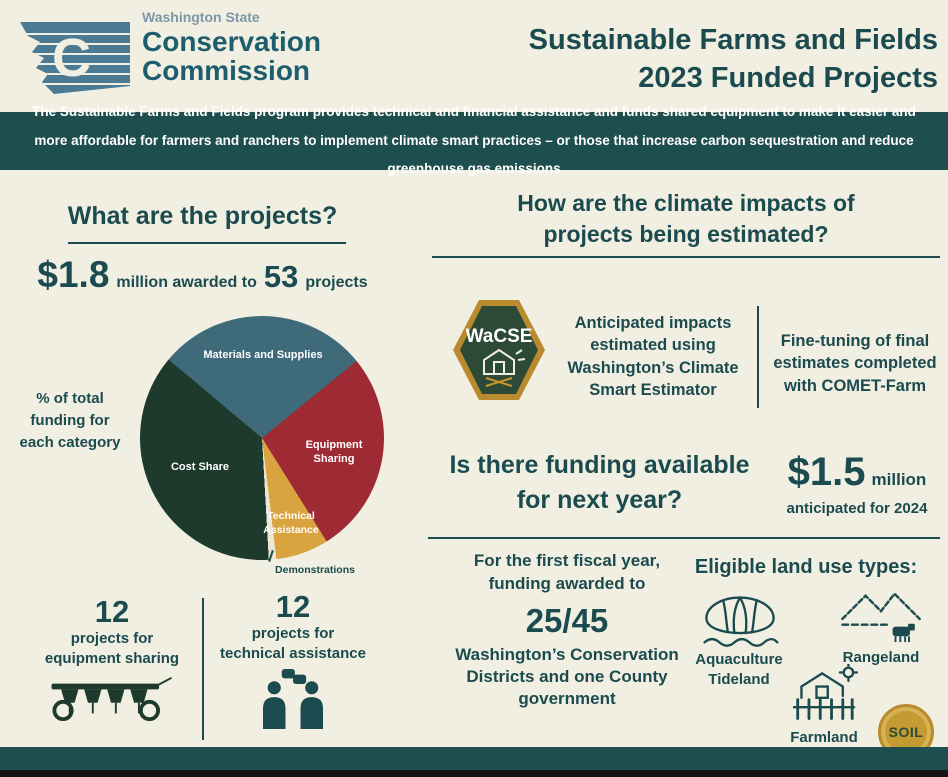 This screenshot has width=948, height=777. I want to click on page-title-line2: 2023 Funded Projects, so click(788, 77).